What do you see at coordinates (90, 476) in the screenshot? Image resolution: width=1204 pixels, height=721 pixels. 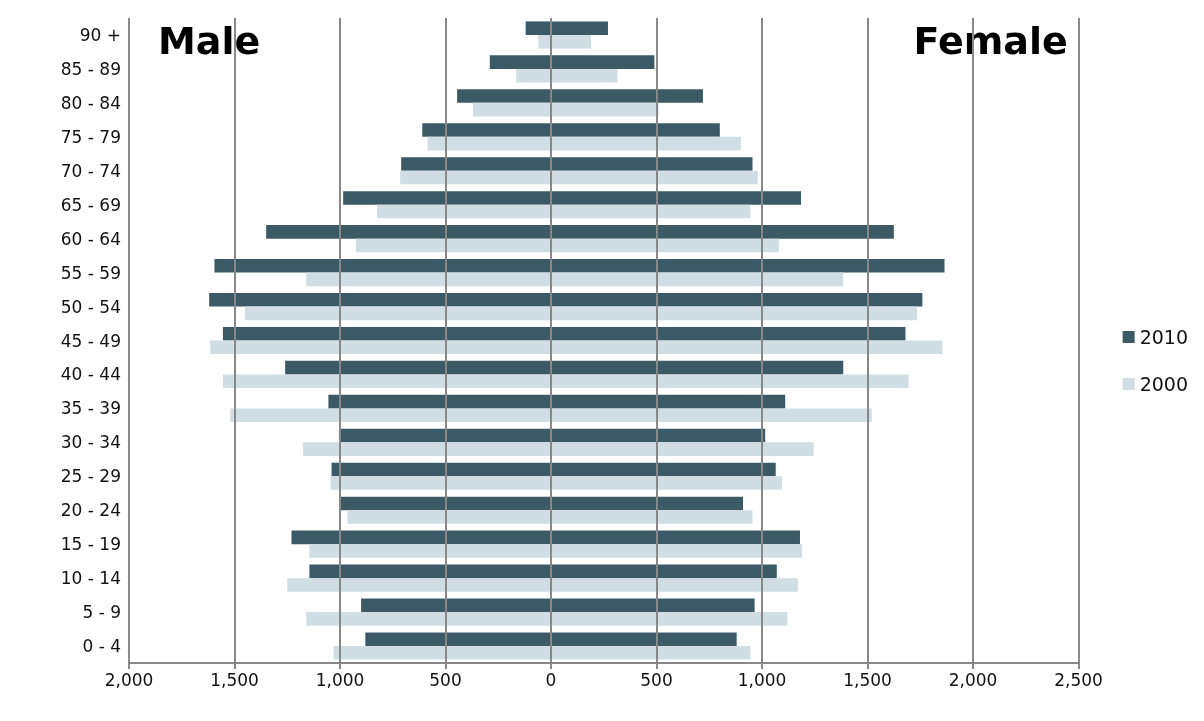 I see `y-tick-label: 25 - 29` at bounding box center [90, 476].